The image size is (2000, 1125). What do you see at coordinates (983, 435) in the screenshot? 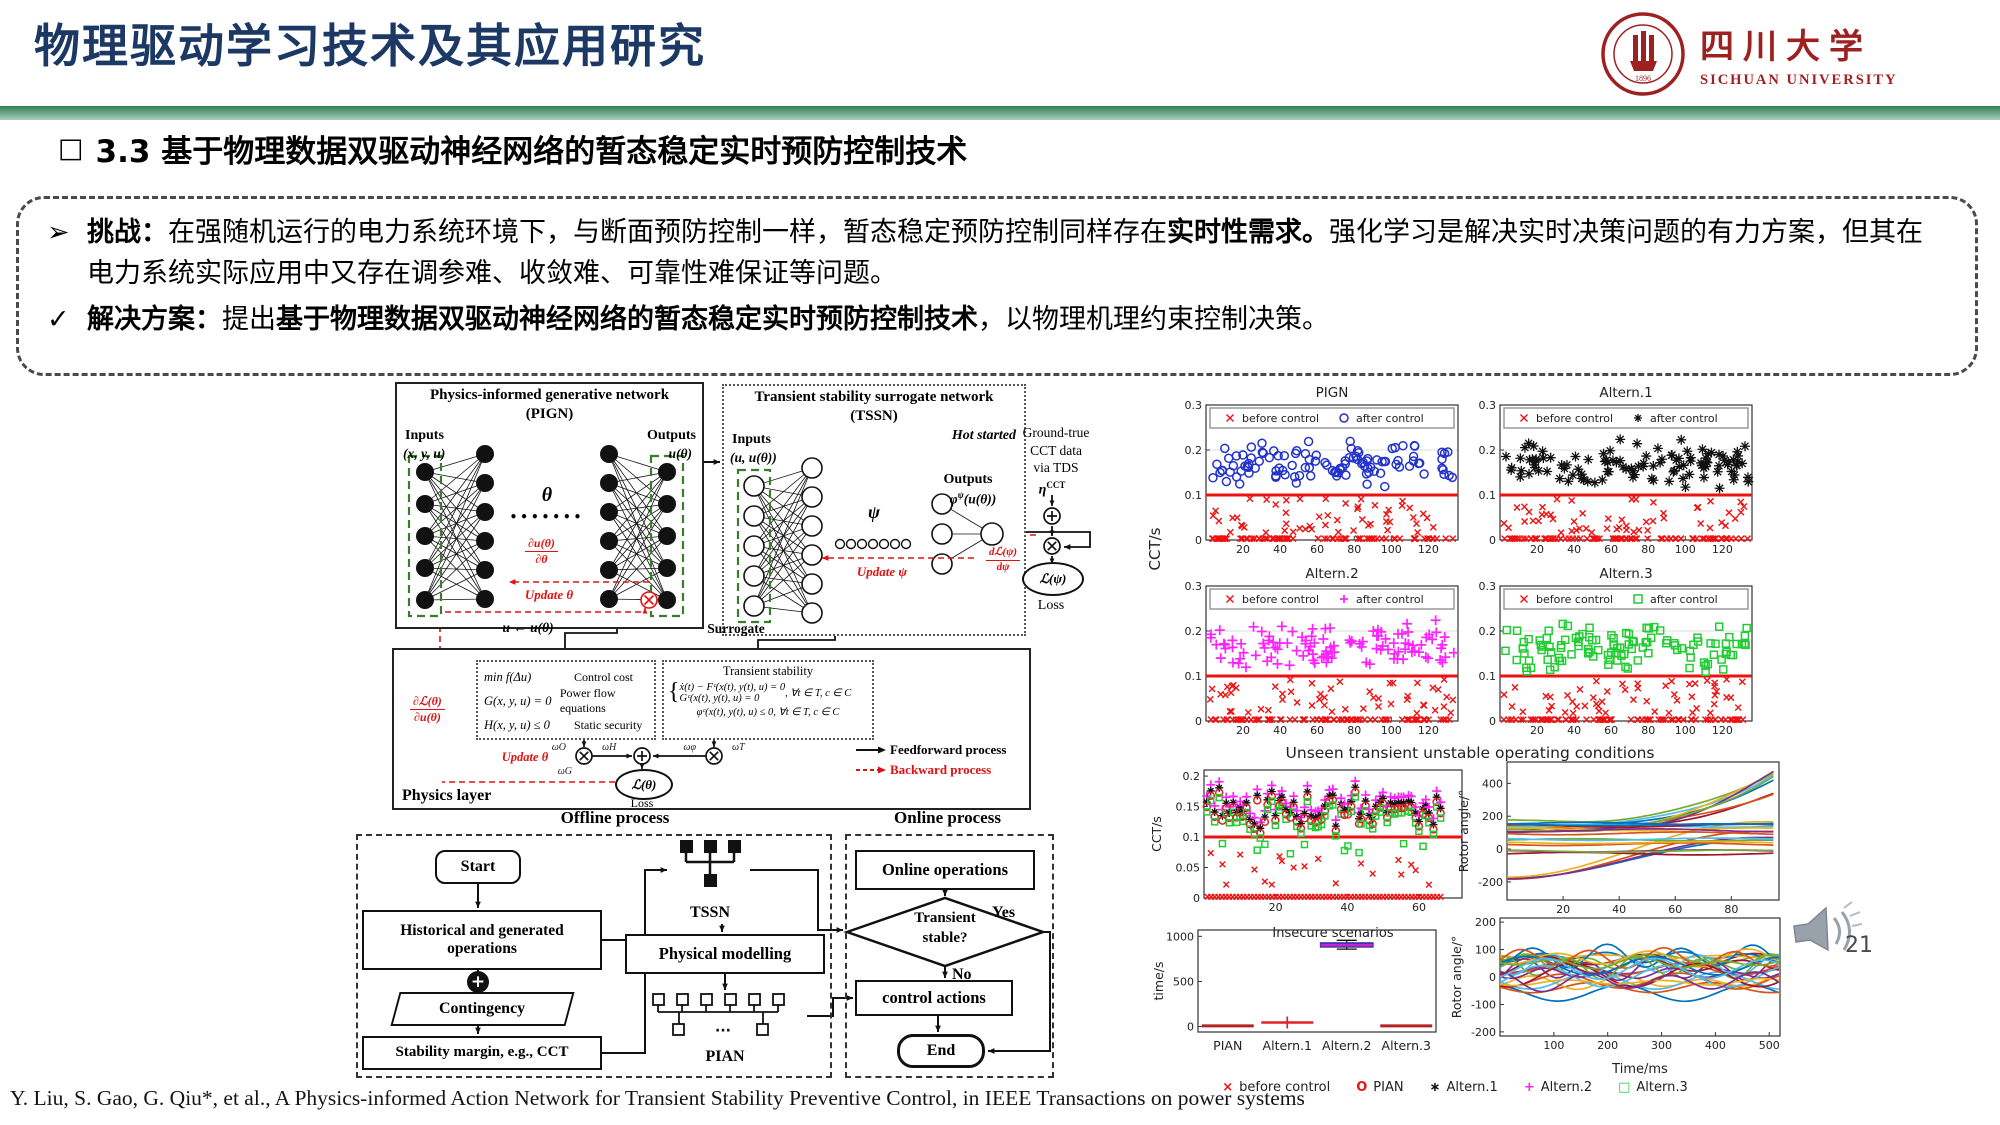
I see `tssn-hot-started: Hot started` at bounding box center [983, 435].